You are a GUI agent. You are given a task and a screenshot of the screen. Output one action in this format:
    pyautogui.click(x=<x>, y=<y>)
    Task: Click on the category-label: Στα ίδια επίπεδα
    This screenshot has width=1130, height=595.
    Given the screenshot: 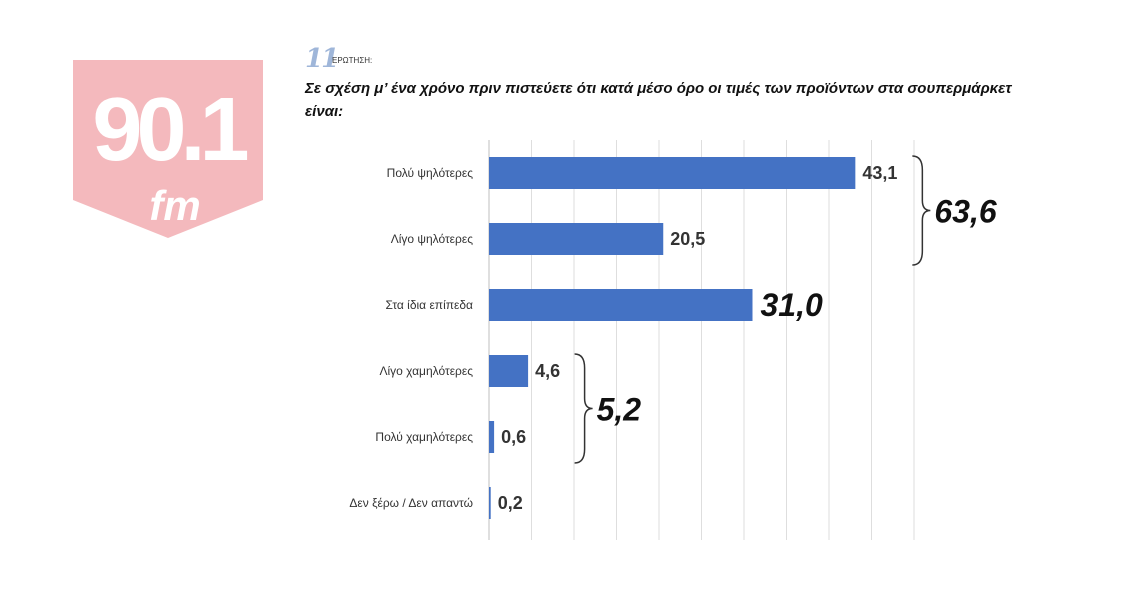 What is the action you would take?
    pyautogui.click(x=429, y=305)
    